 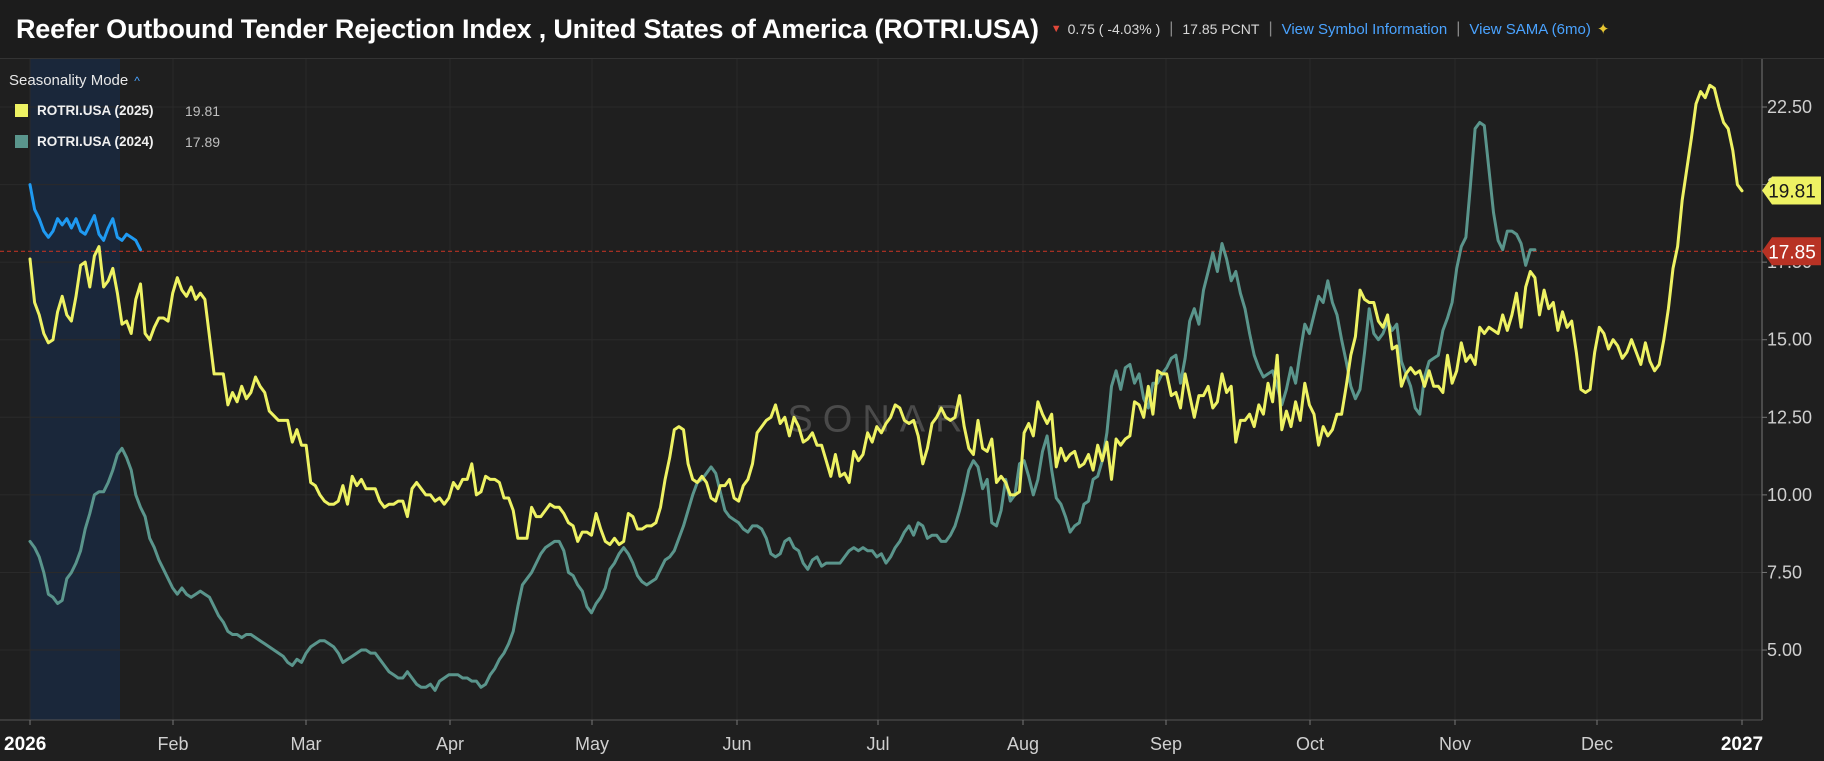 What do you see at coordinates (69, 80) in the screenshot?
I see `legend-title: Seasonality Mode` at bounding box center [69, 80].